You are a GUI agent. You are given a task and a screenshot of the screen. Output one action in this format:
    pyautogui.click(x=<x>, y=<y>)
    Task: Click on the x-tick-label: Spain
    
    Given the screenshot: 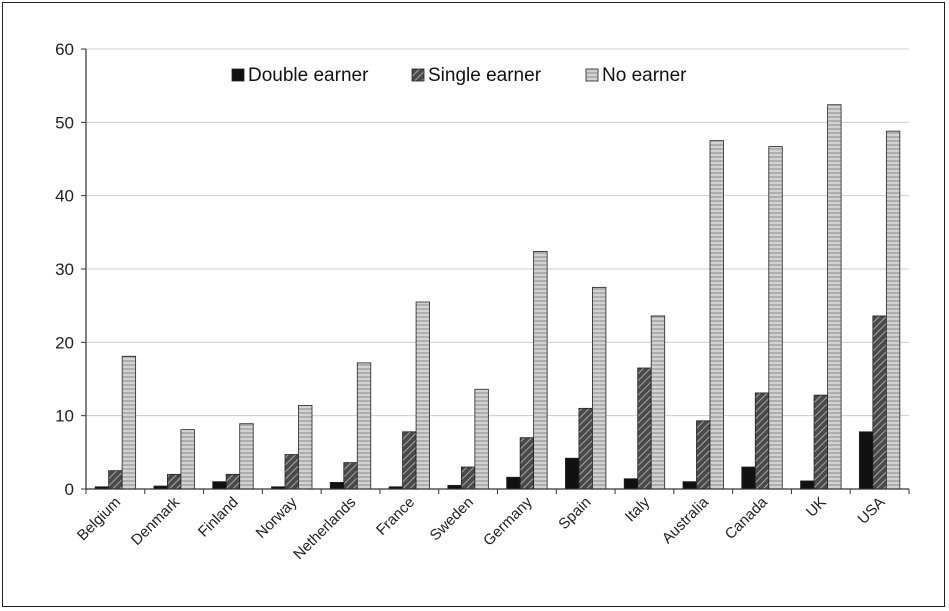 What is the action you would take?
    pyautogui.click(x=574, y=513)
    